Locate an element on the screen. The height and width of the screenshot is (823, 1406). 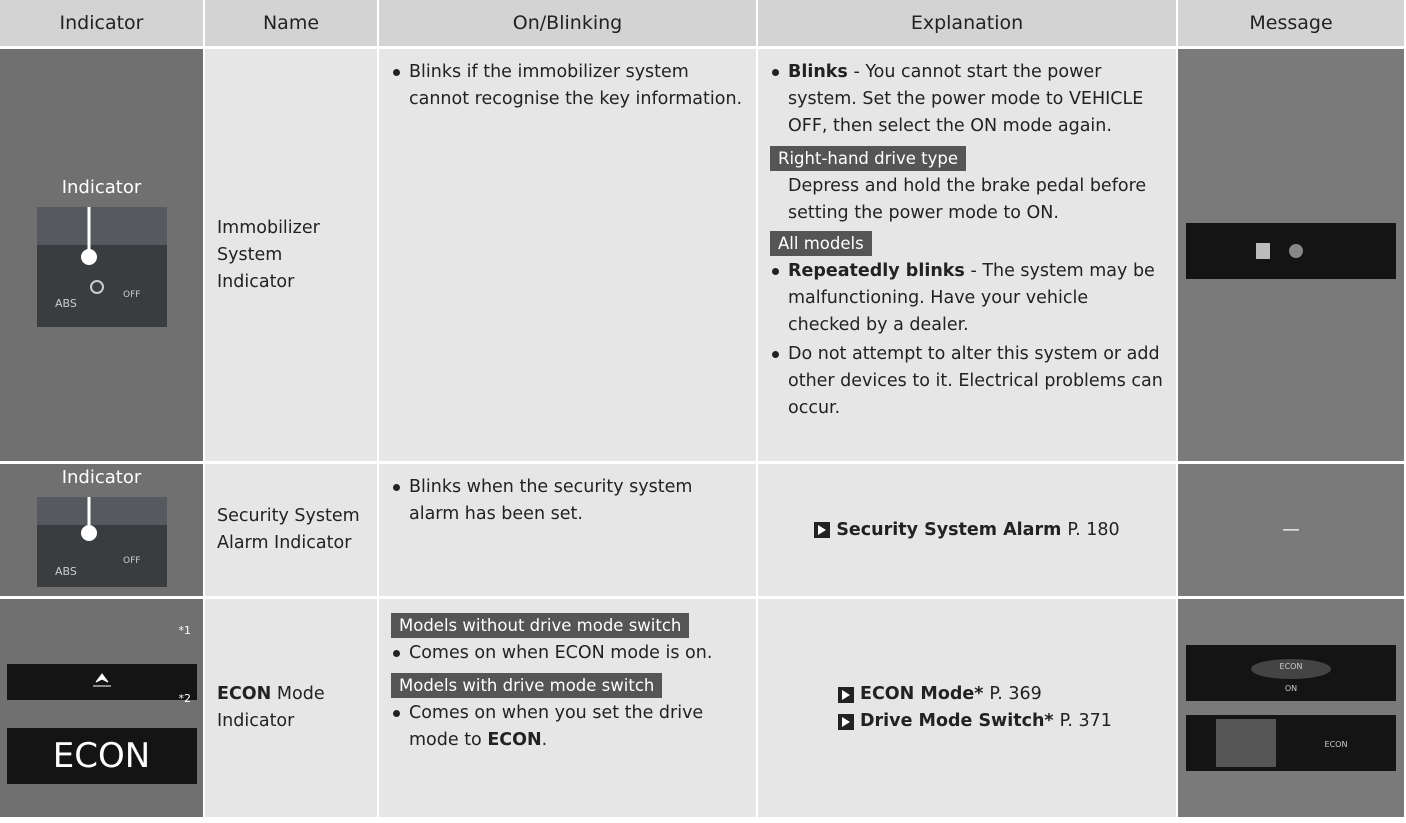
ref-page: P. 369 is located at coordinates (1015, 694).